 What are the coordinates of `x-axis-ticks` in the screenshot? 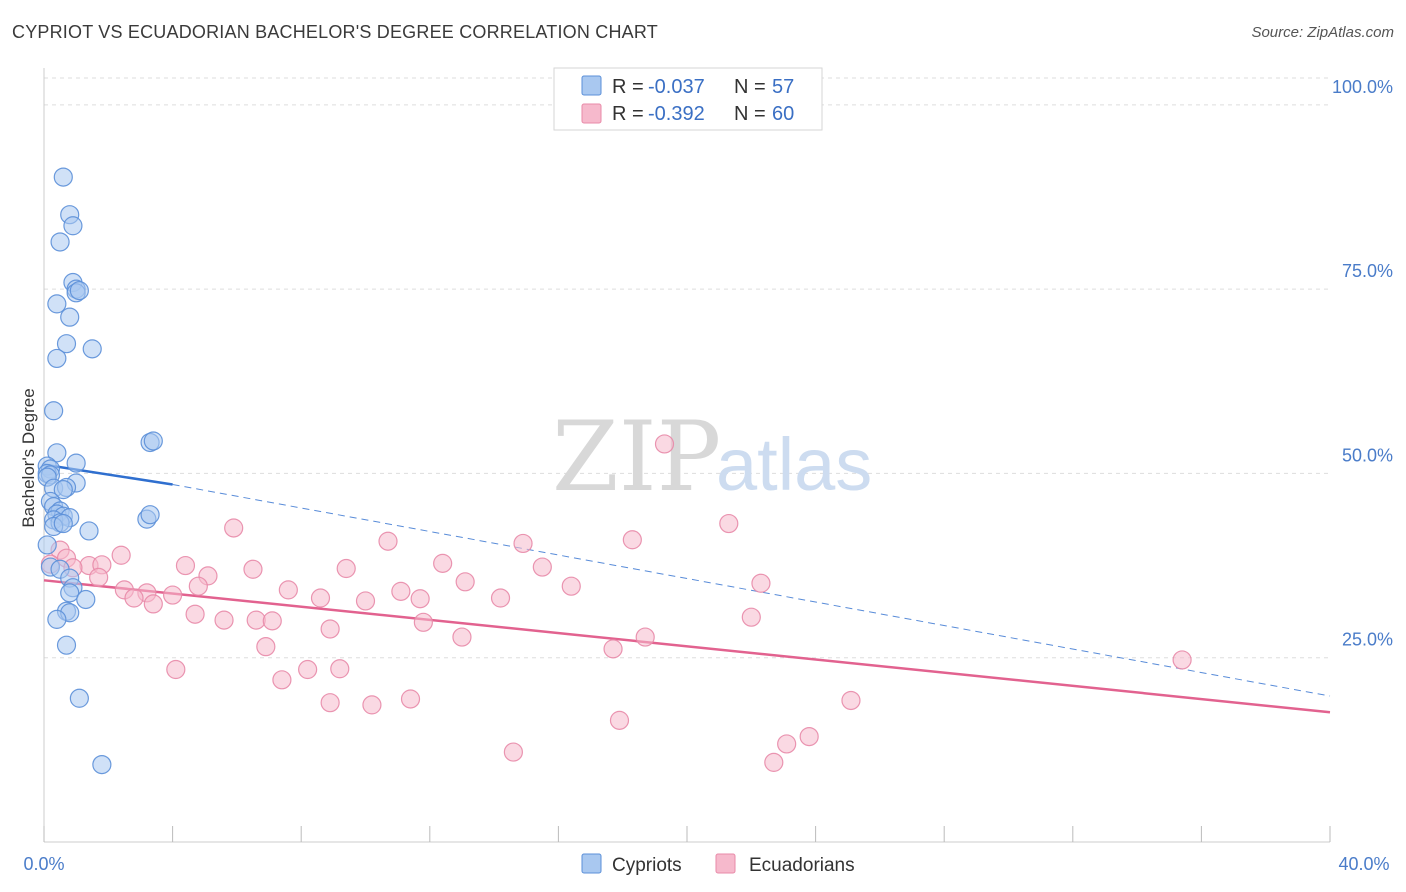 It's located at (687, 834).